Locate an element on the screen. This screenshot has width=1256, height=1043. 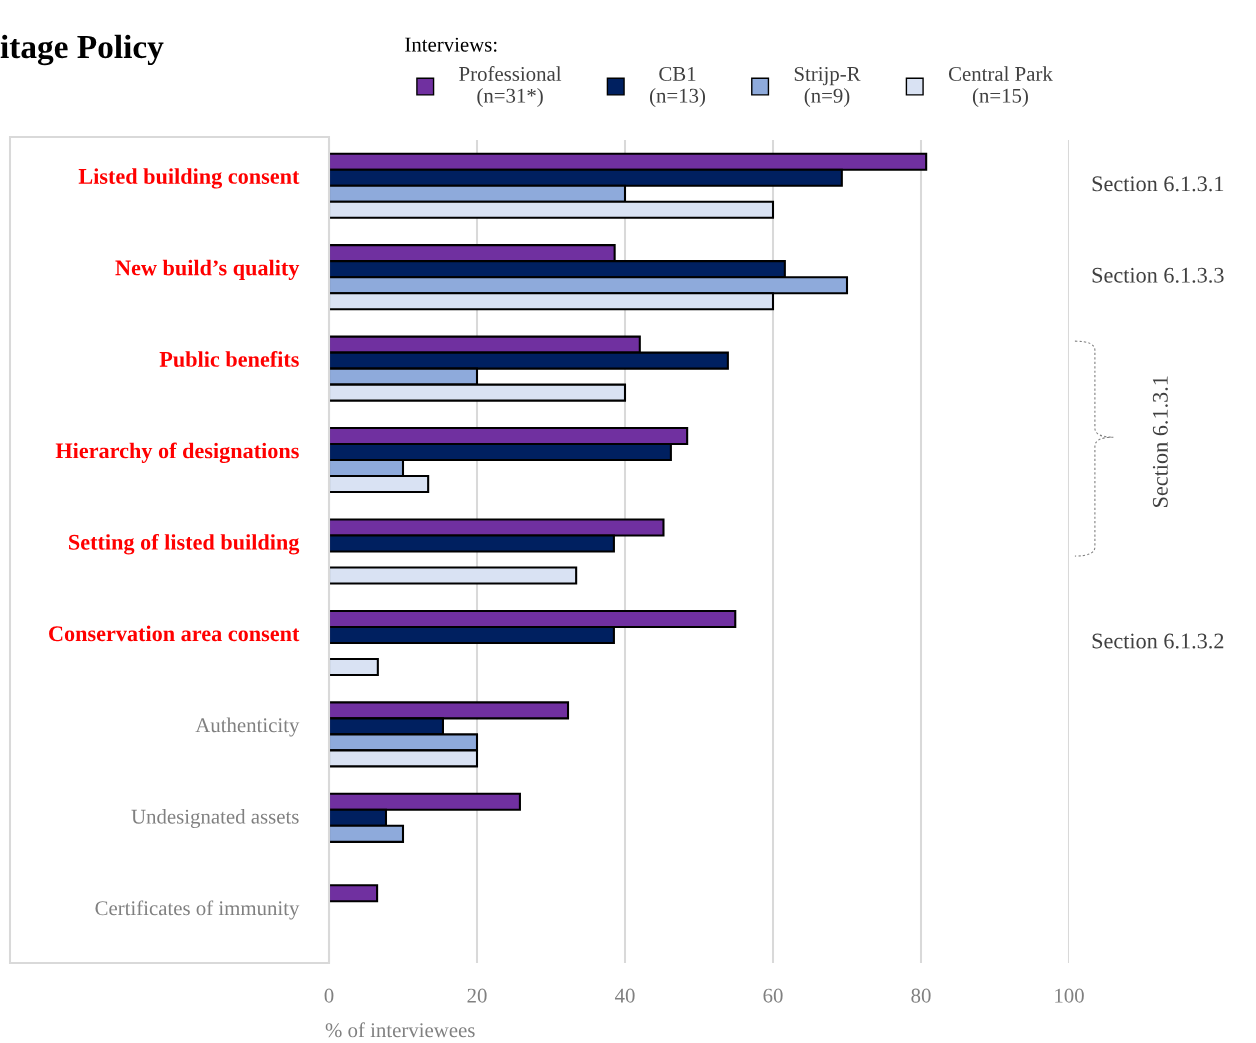
legend-label: Professional (n=31*) is located at coordinates (510, 86).